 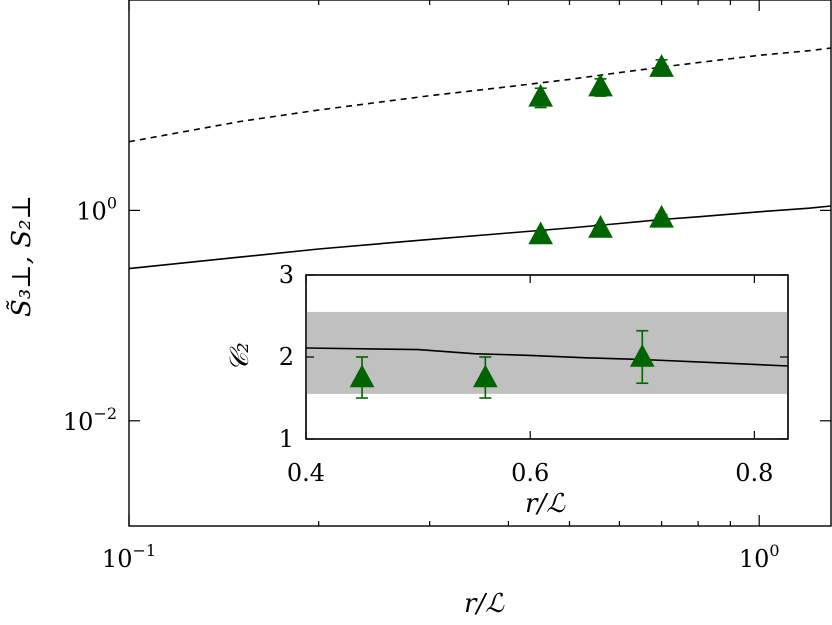 What do you see at coordinates (96, 209) in the screenshot?
I see `main-y-tick-label: 10⁰` at bounding box center [96, 209].